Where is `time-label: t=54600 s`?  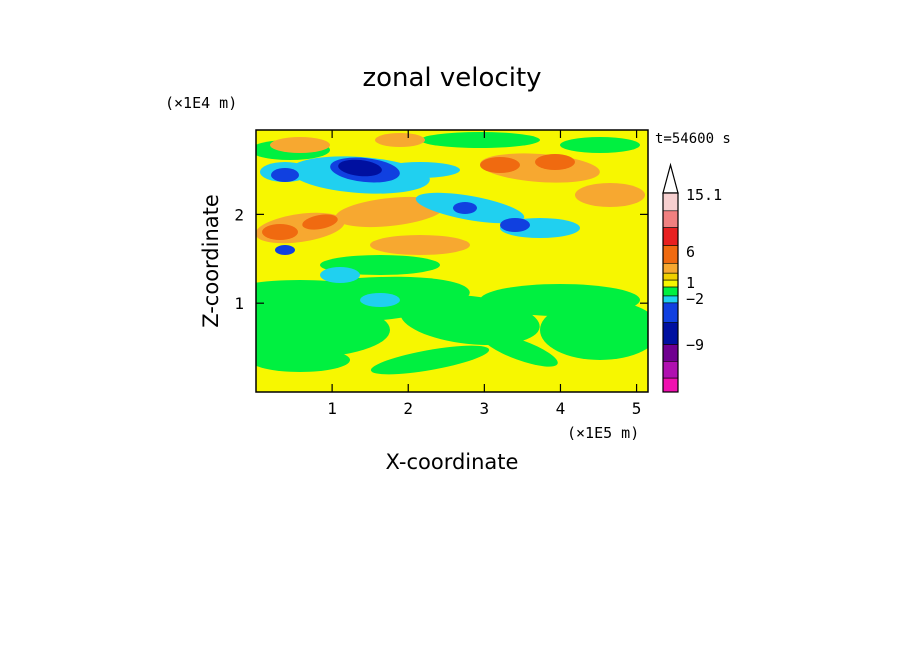 time-label: t=54600 s is located at coordinates (693, 139).